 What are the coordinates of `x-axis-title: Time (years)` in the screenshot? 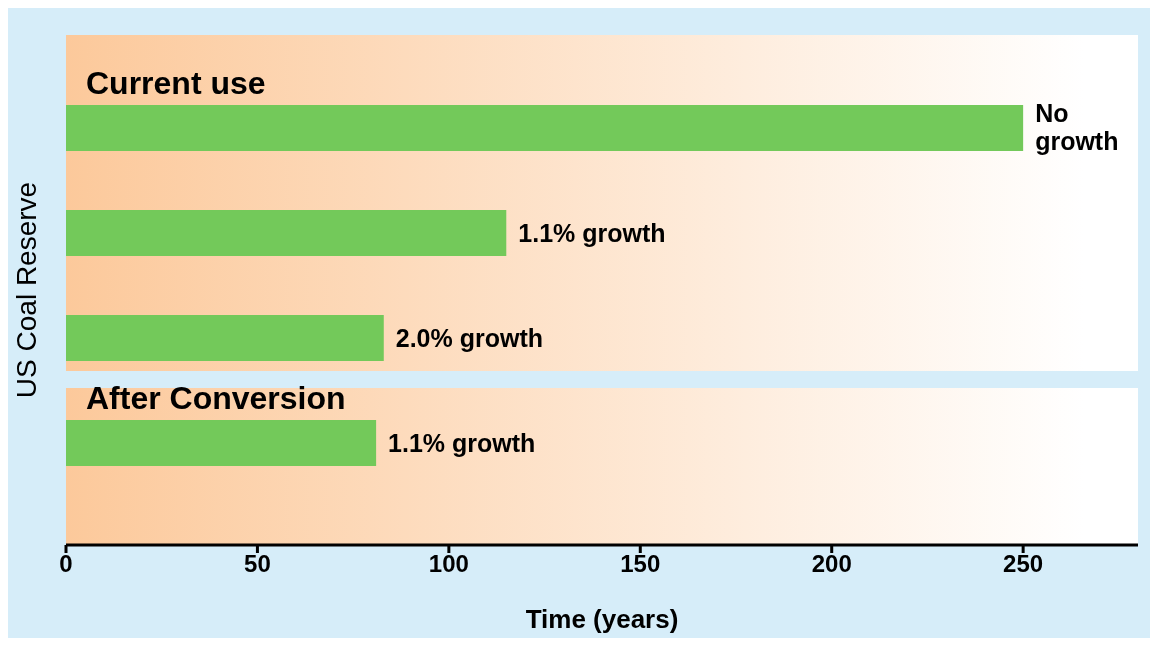 It's located at (602, 619).